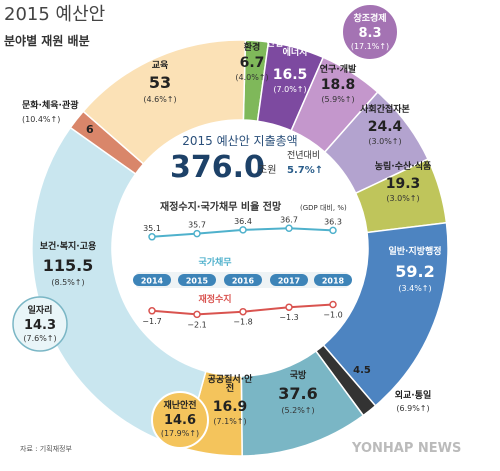 The width and height of the screenshot is (500, 471). What do you see at coordinates (243, 221) in the screenshot?
I see `debt-label-2016: 36.4` at bounding box center [243, 221].